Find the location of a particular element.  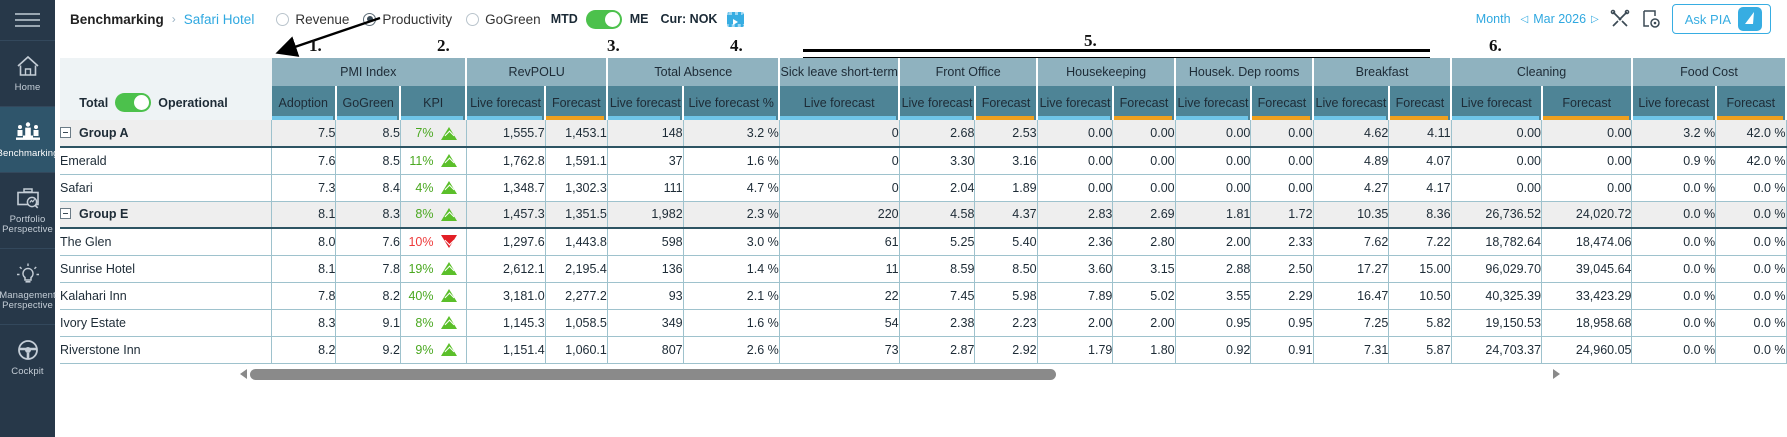

row-label-cell: Group A is located at coordinates (166, 134).